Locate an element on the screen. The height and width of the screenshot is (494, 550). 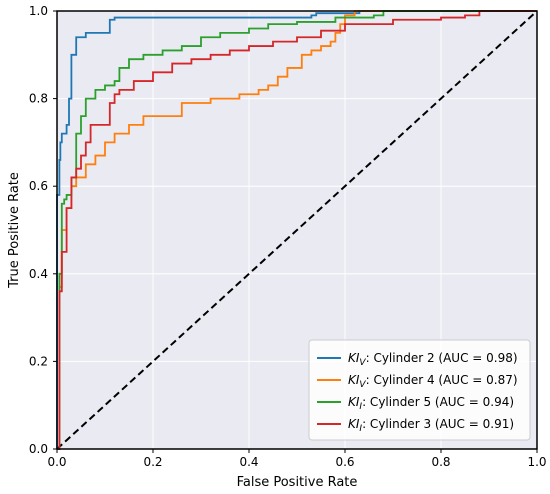
x-tick-label: 0.6 is located at coordinates (344, 462).